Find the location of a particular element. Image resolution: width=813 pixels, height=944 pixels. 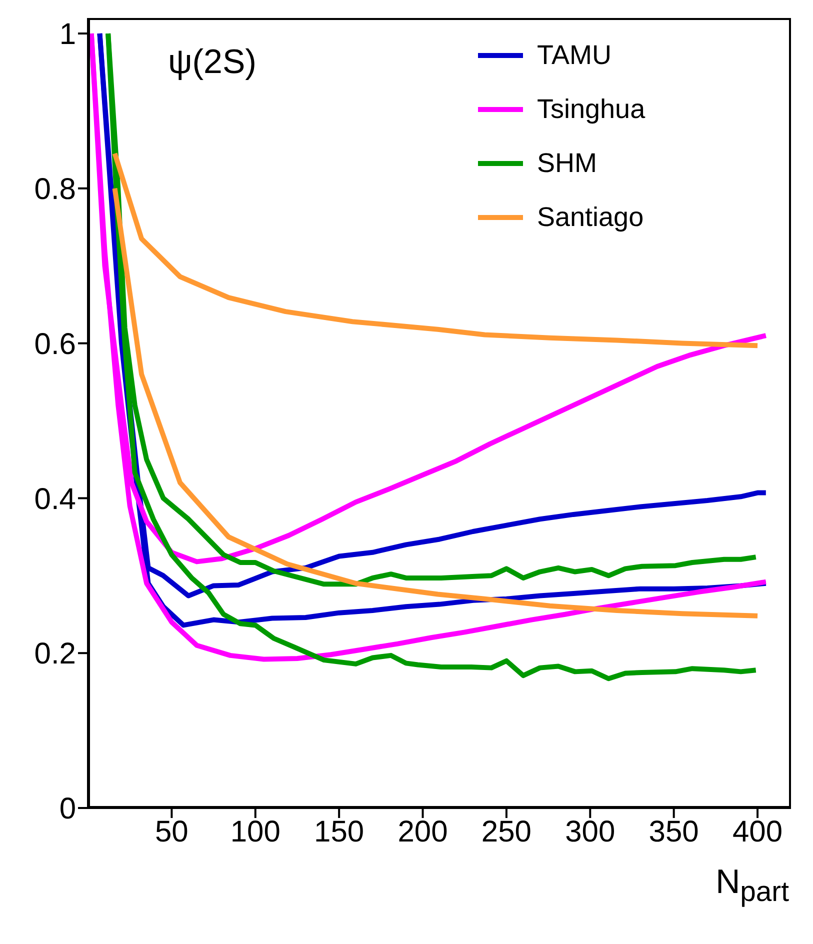

annotation: ψ(2S) is located at coordinates (212, 62).